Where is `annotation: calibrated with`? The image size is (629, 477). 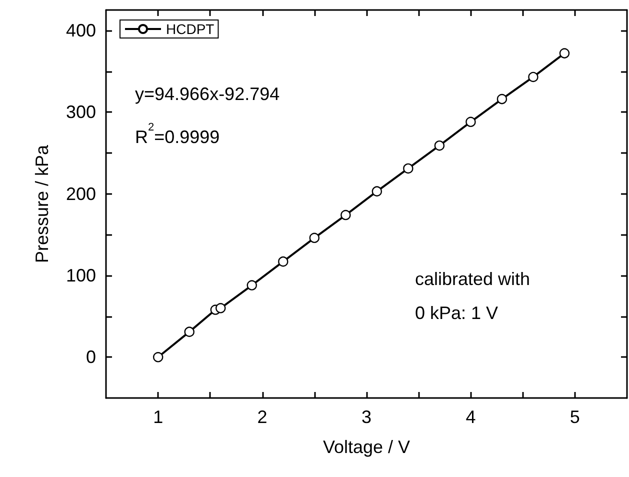
annotation: calibrated with is located at coordinates (472, 279).